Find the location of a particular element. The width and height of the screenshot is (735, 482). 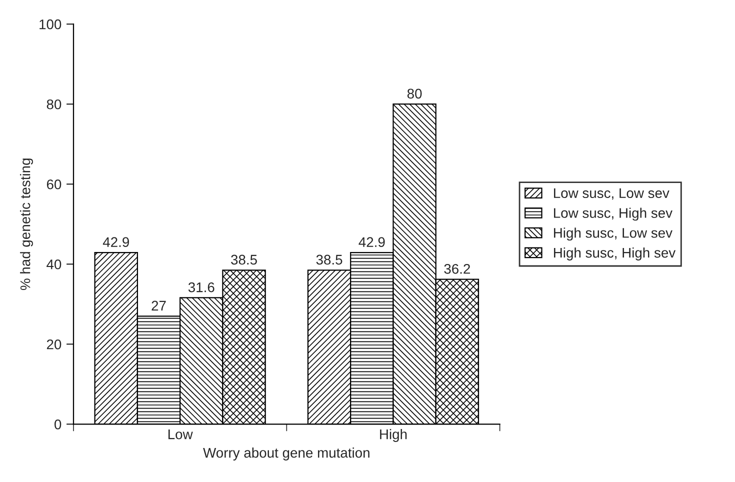

data-label: 80 is located at coordinates (414, 93).